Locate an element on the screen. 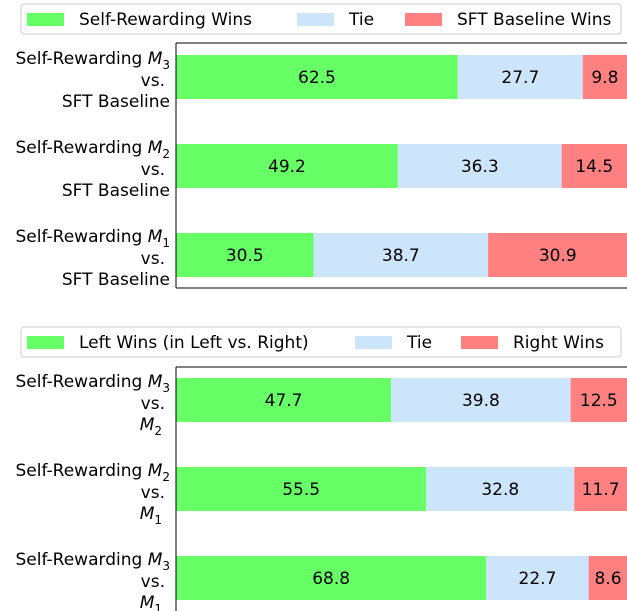 Image resolution: width=627 pixels, height=611 pixels. bar-value-label: 30.5 is located at coordinates (245, 256).